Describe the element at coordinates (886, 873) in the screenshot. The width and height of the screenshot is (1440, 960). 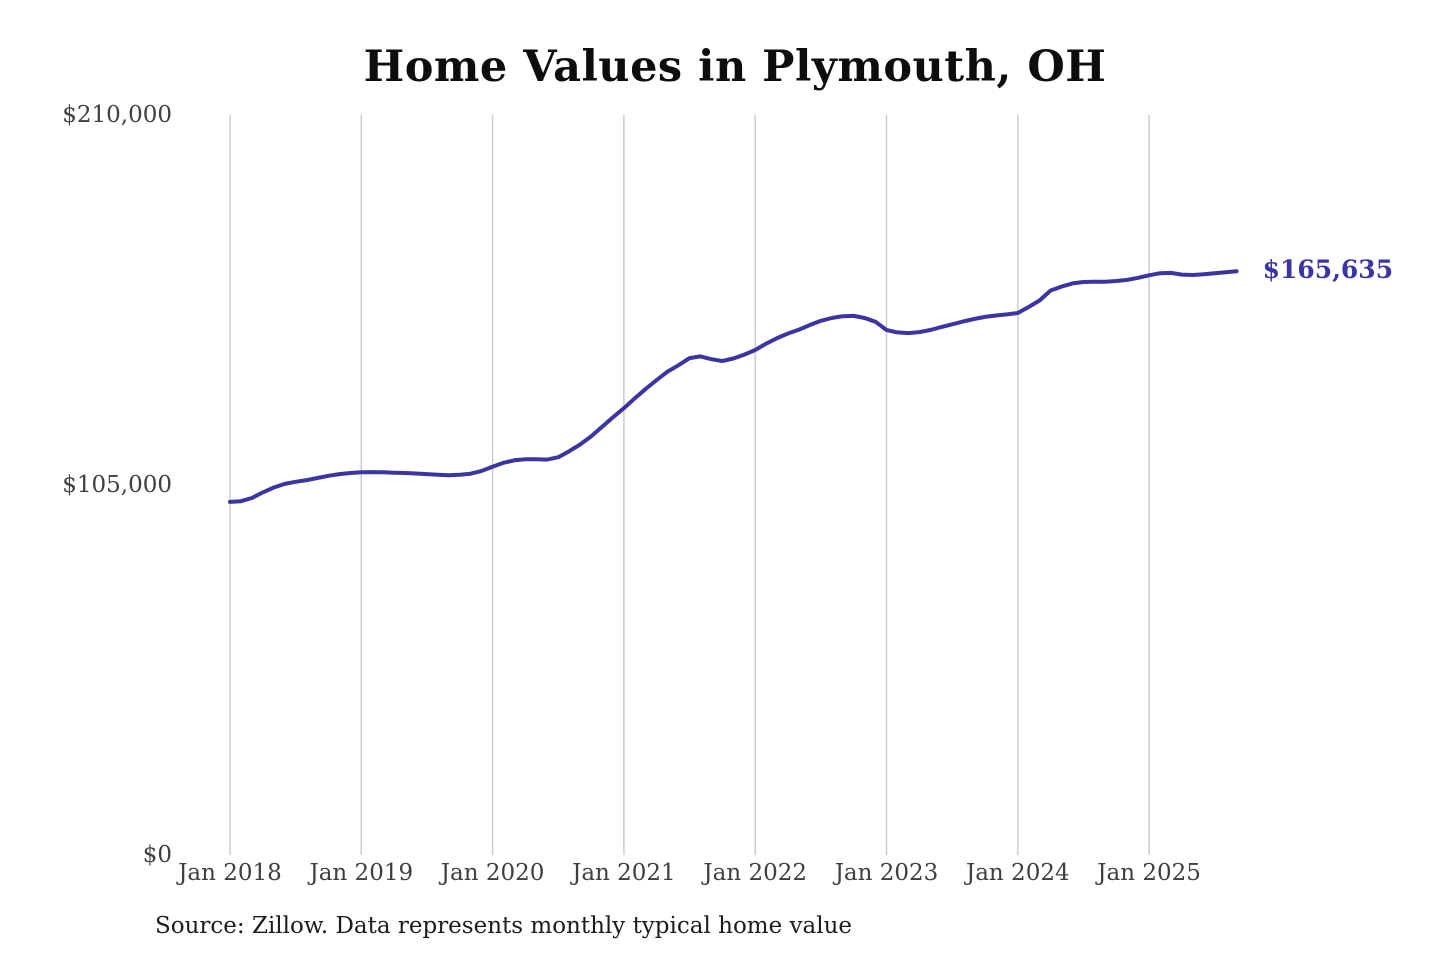
I see `x-tick-label: Jan 2023` at that location.